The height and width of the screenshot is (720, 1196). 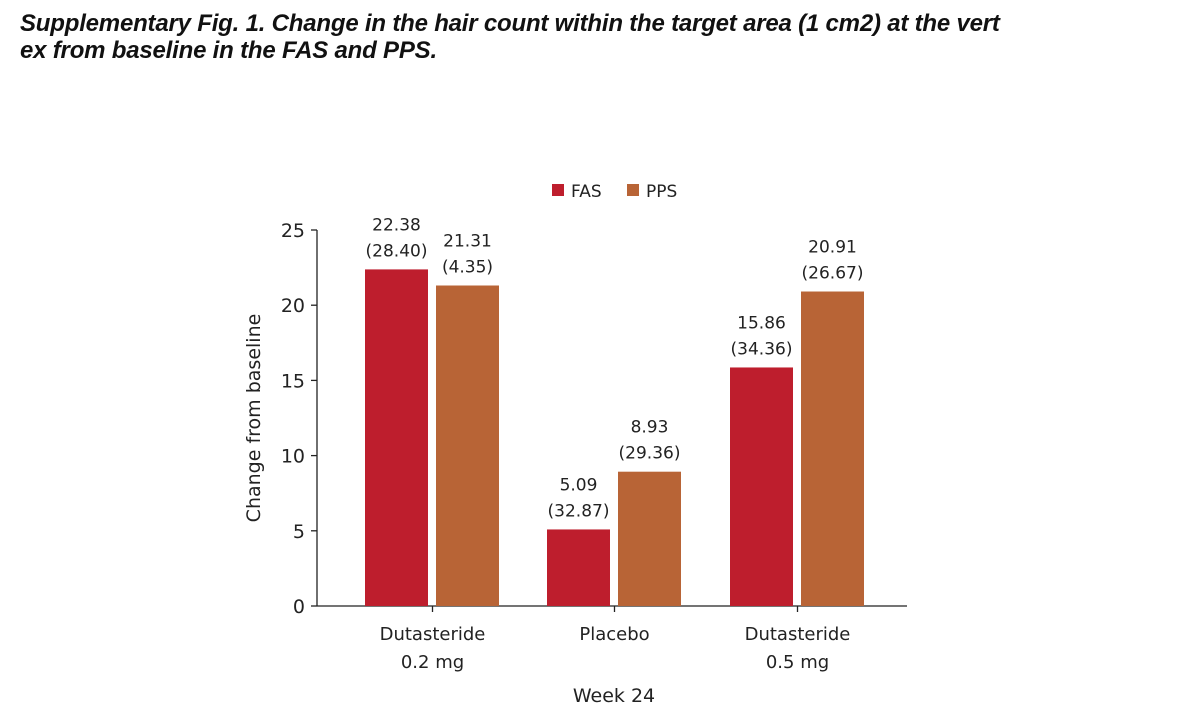 What do you see at coordinates (761, 323) in the screenshot?
I see `data-label-value: 15.86` at bounding box center [761, 323].